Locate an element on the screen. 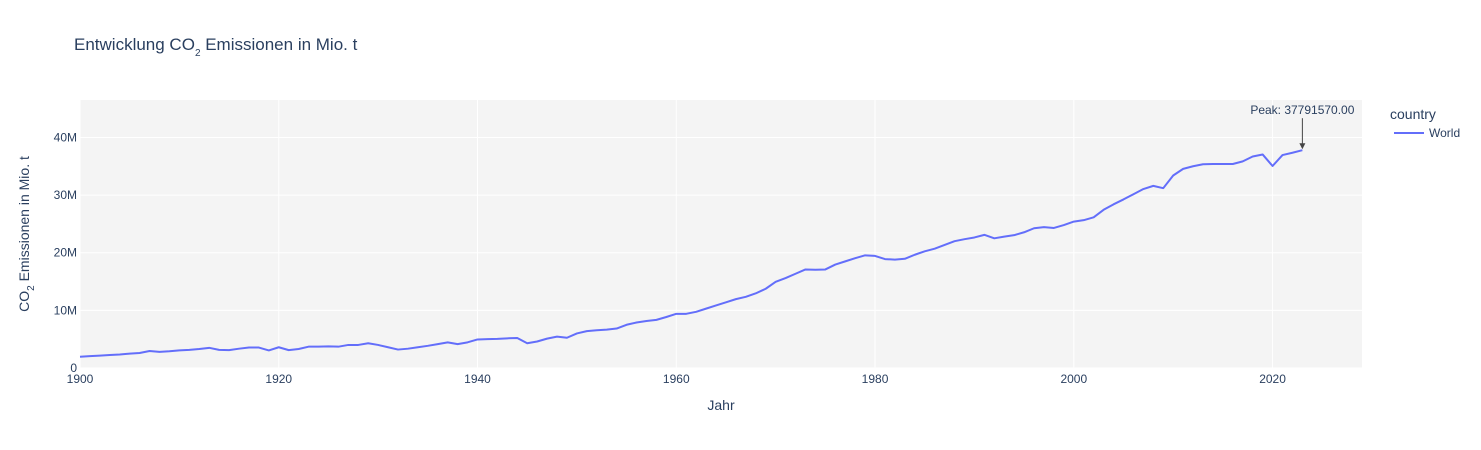 The image size is (1481, 450). y-tick-label: 0 is located at coordinates (73, 368).